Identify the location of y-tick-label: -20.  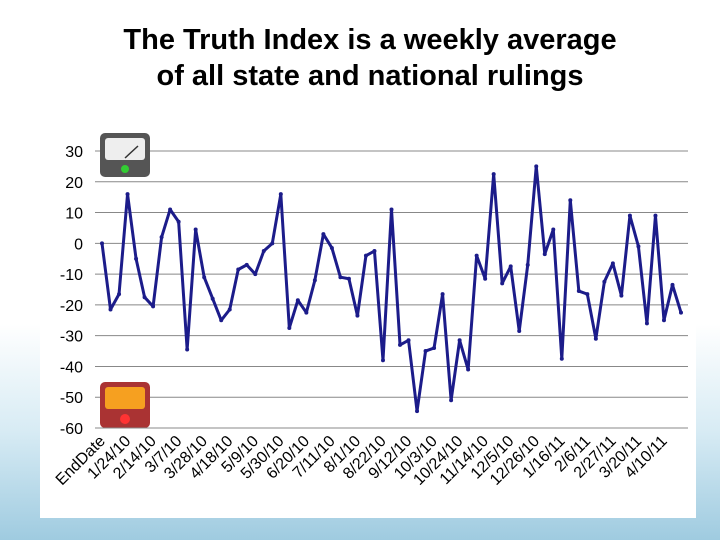
(71, 306).